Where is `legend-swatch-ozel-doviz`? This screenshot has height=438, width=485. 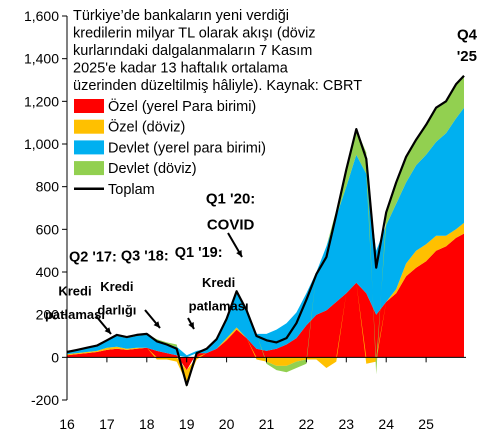 legend-swatch-ozel-doviz is located at coordinates (89, 126).